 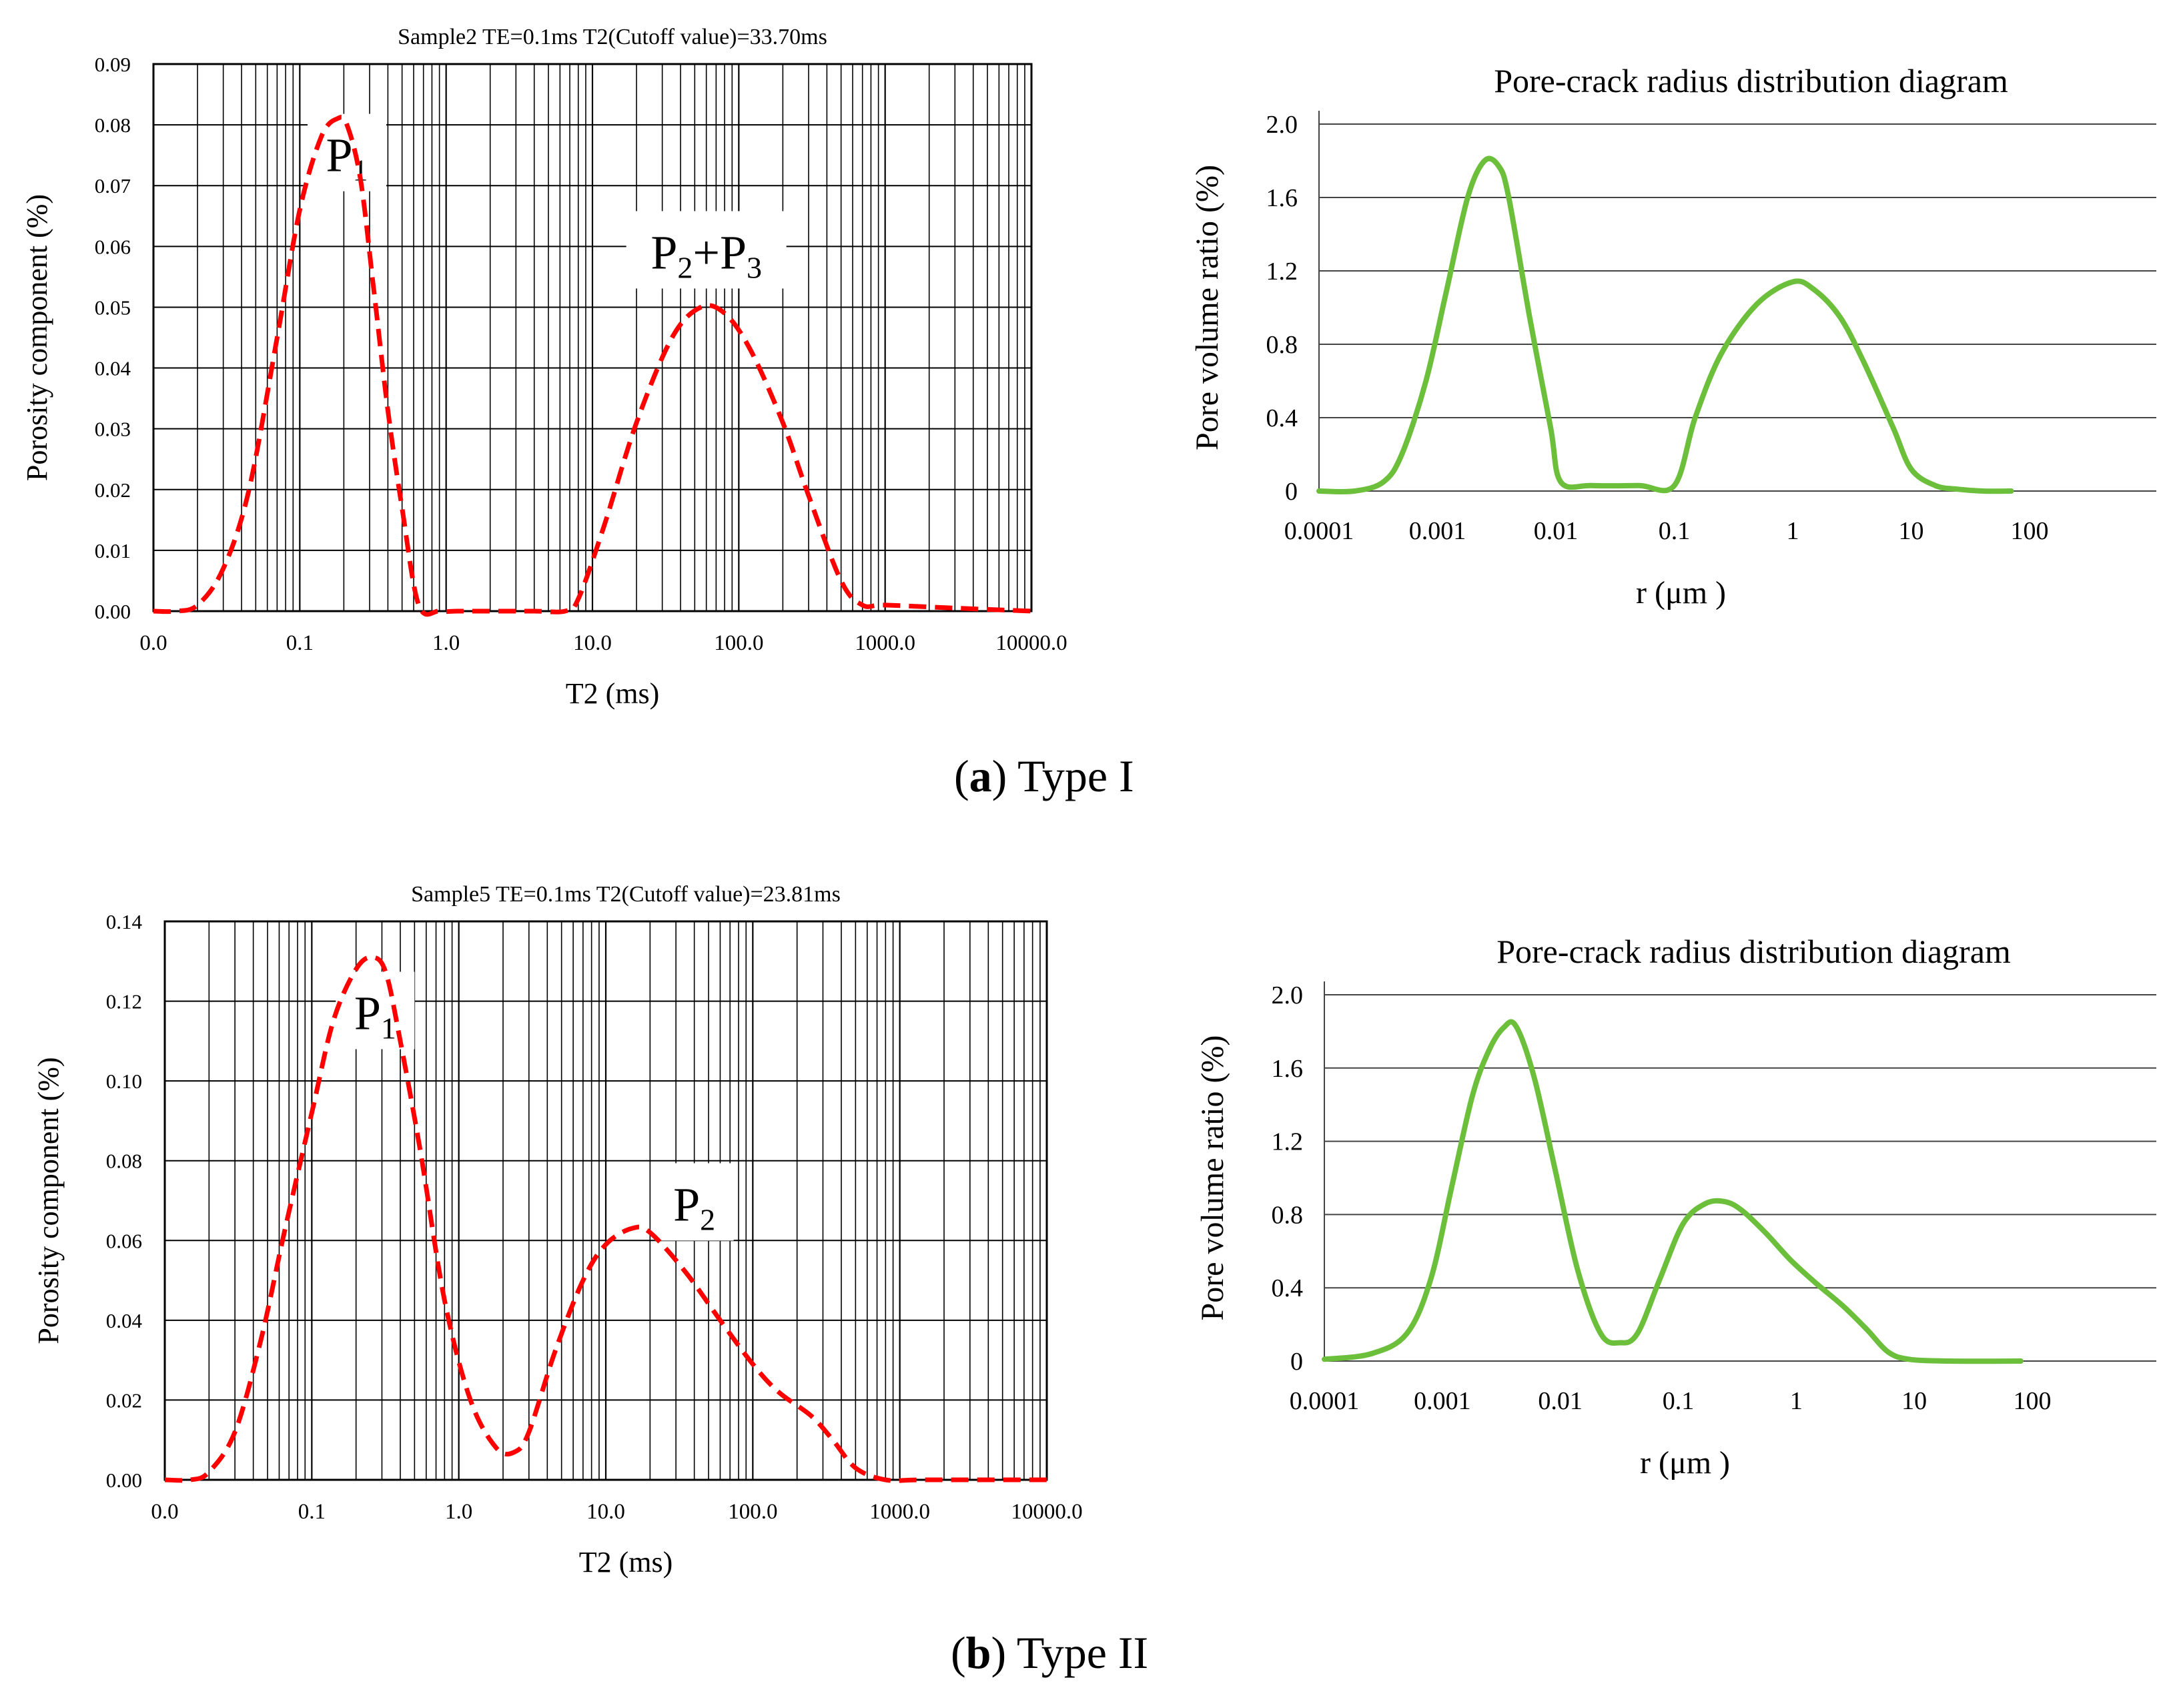 What do you see at coordinates (706, 255) in the screenshot?
I see `peak-label: P2+P3` at bounding box center [706, 255].